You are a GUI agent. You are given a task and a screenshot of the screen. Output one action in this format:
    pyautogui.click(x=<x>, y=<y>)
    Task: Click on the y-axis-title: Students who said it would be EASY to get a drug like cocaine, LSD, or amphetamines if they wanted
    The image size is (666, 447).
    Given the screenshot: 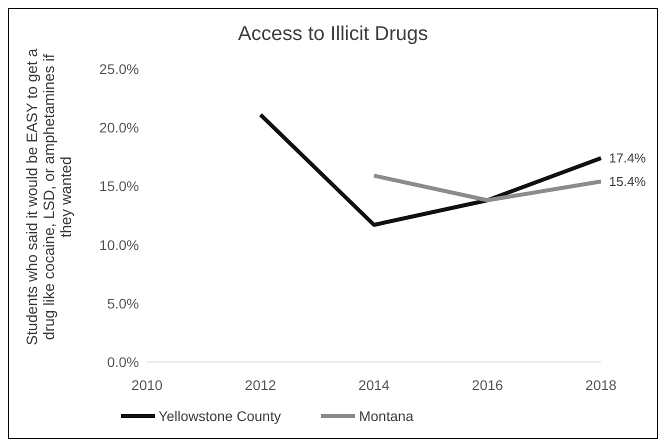 What is the action you would take?
    pyautogui.click(x=49, y=197)
    